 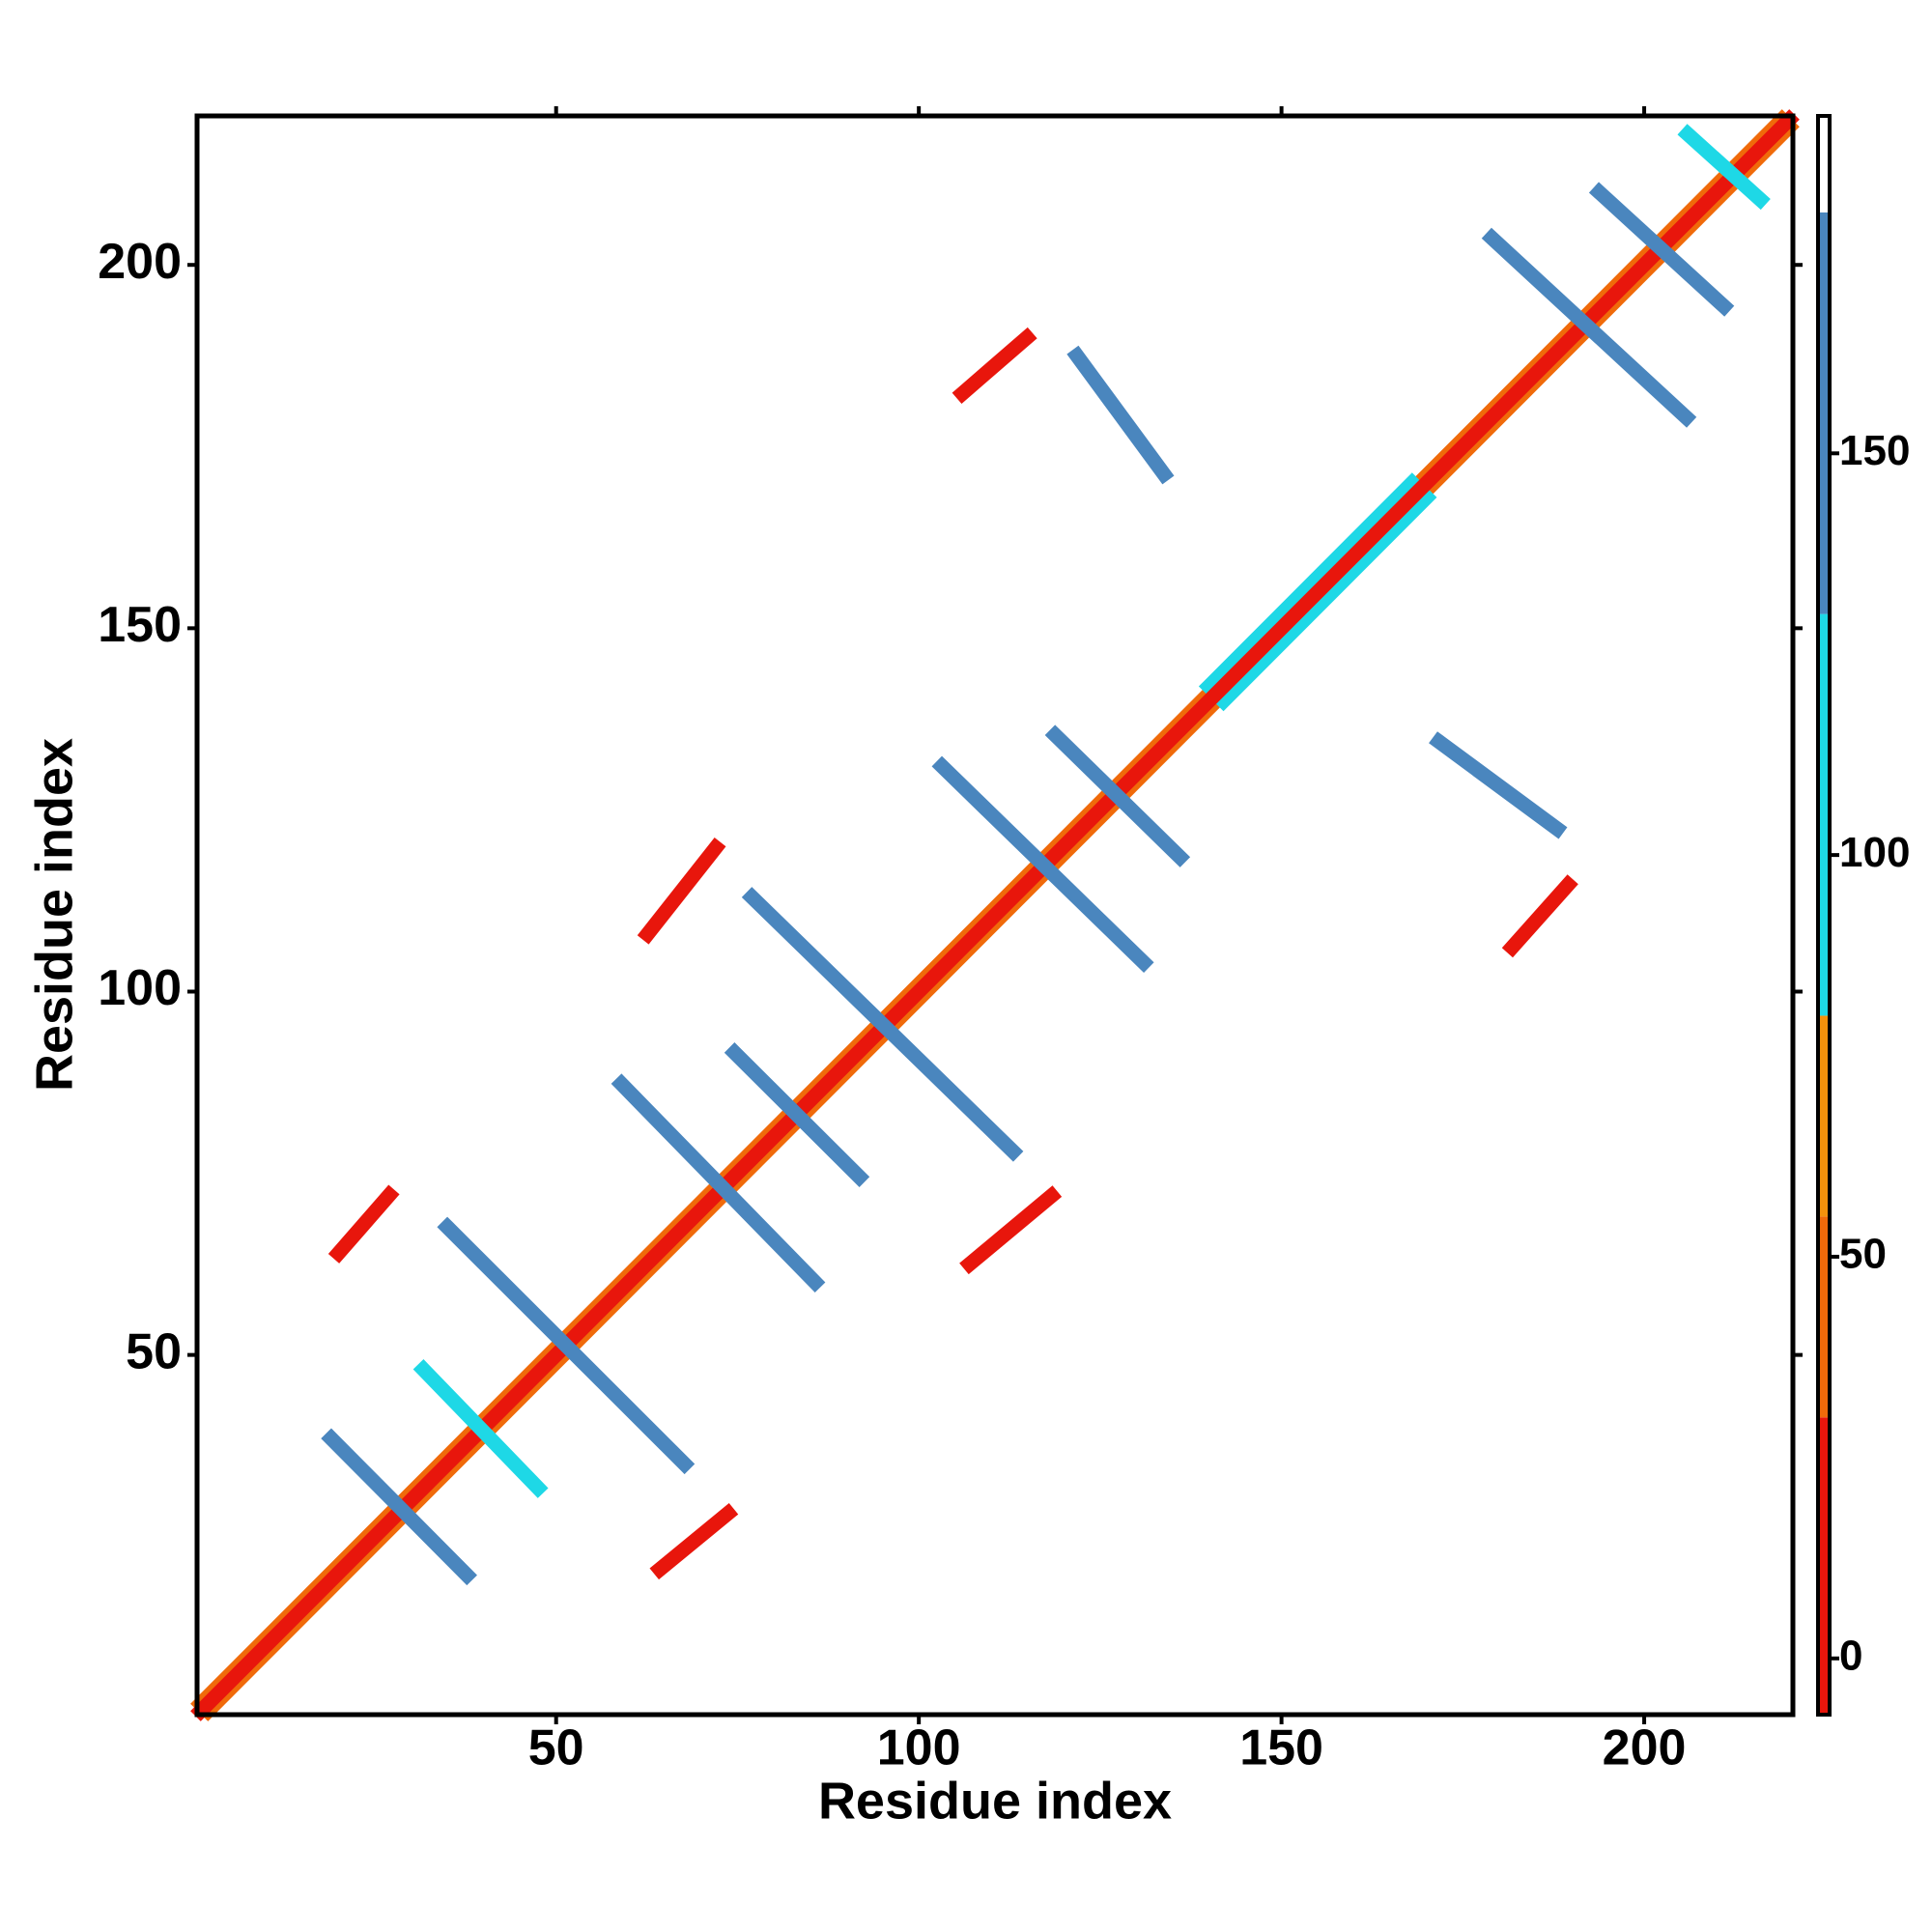 I want to click on x-tick-label: 200, so click(x=1645, y=1748).